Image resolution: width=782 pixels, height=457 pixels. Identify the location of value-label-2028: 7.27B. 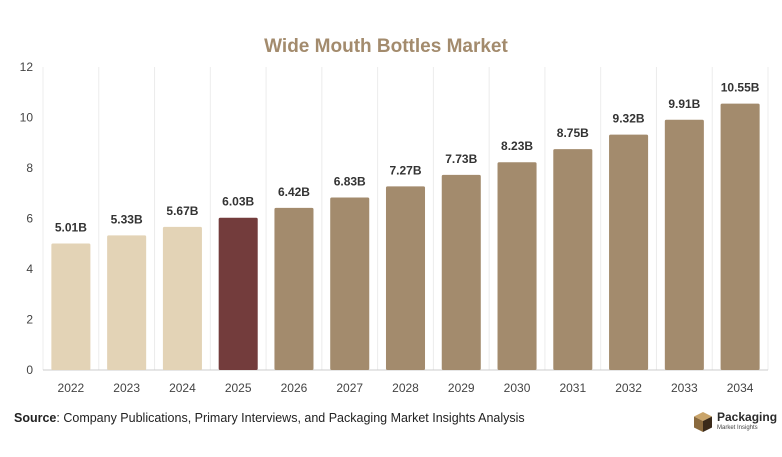
(405, 170).